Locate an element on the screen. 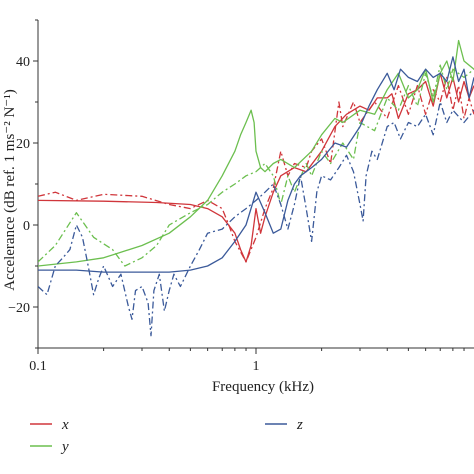  legend: xy z is located at coordinates (166, 436).